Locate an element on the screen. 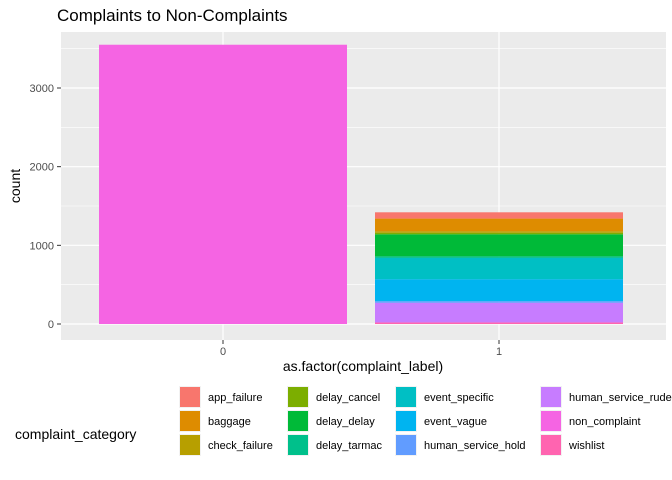 This screenshot has width=672, height=480. y-axis: 0 1000 2000 3000 is located at coordinates (45, 207).